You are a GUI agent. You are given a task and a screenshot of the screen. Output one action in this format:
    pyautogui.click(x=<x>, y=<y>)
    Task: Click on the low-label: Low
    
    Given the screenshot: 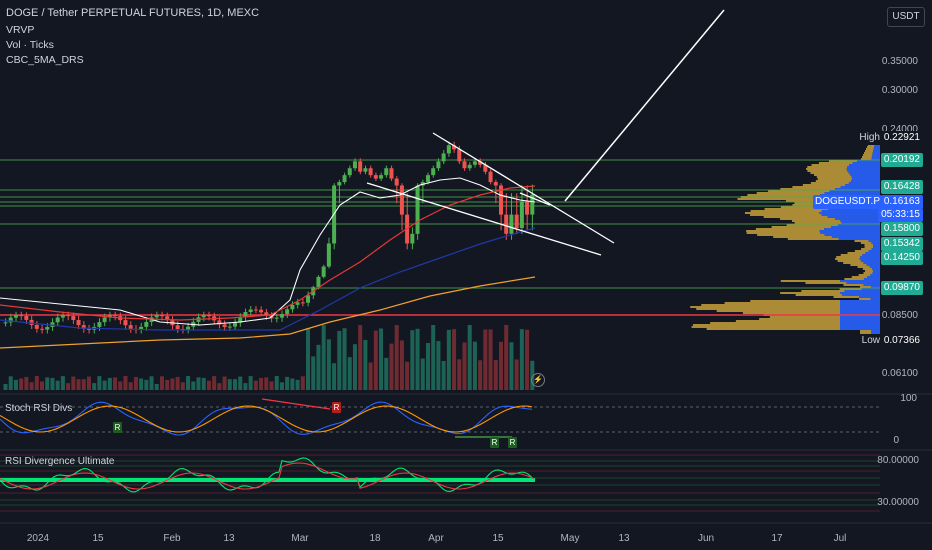 What is the action you would take?
    pyautogui.click(x=870, y=341)
    